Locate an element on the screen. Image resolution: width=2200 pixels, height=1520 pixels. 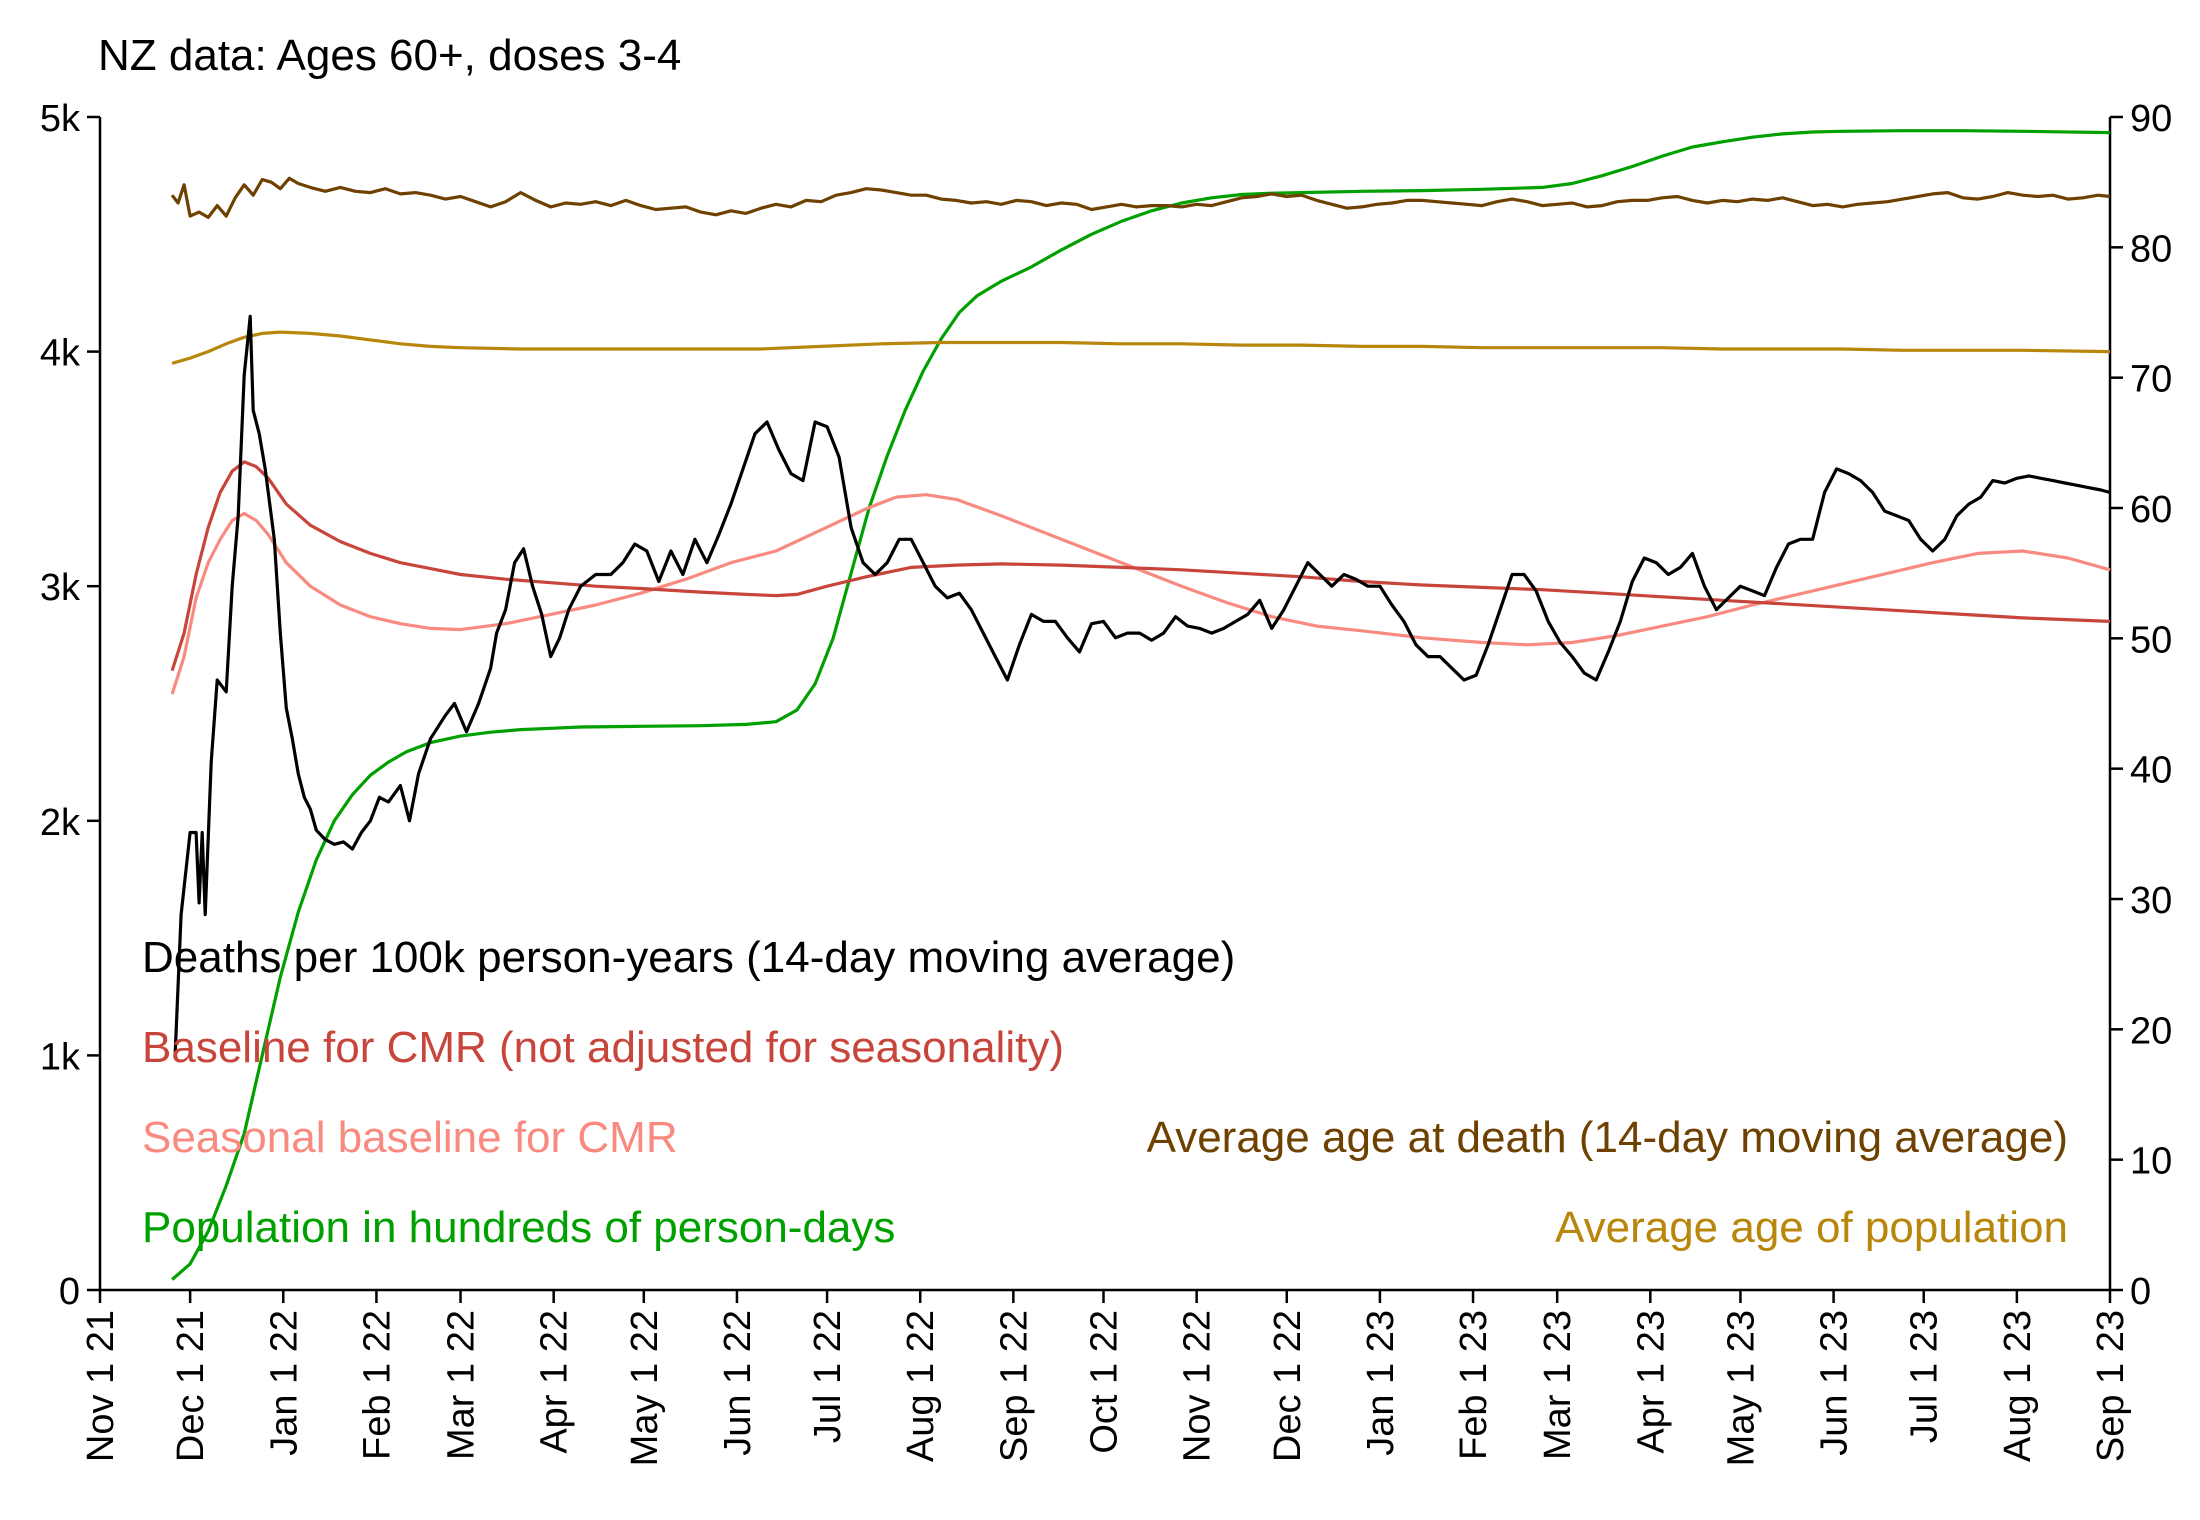
x-tick-label: Nov 1 22 is located at coordinates (1198, 1386).